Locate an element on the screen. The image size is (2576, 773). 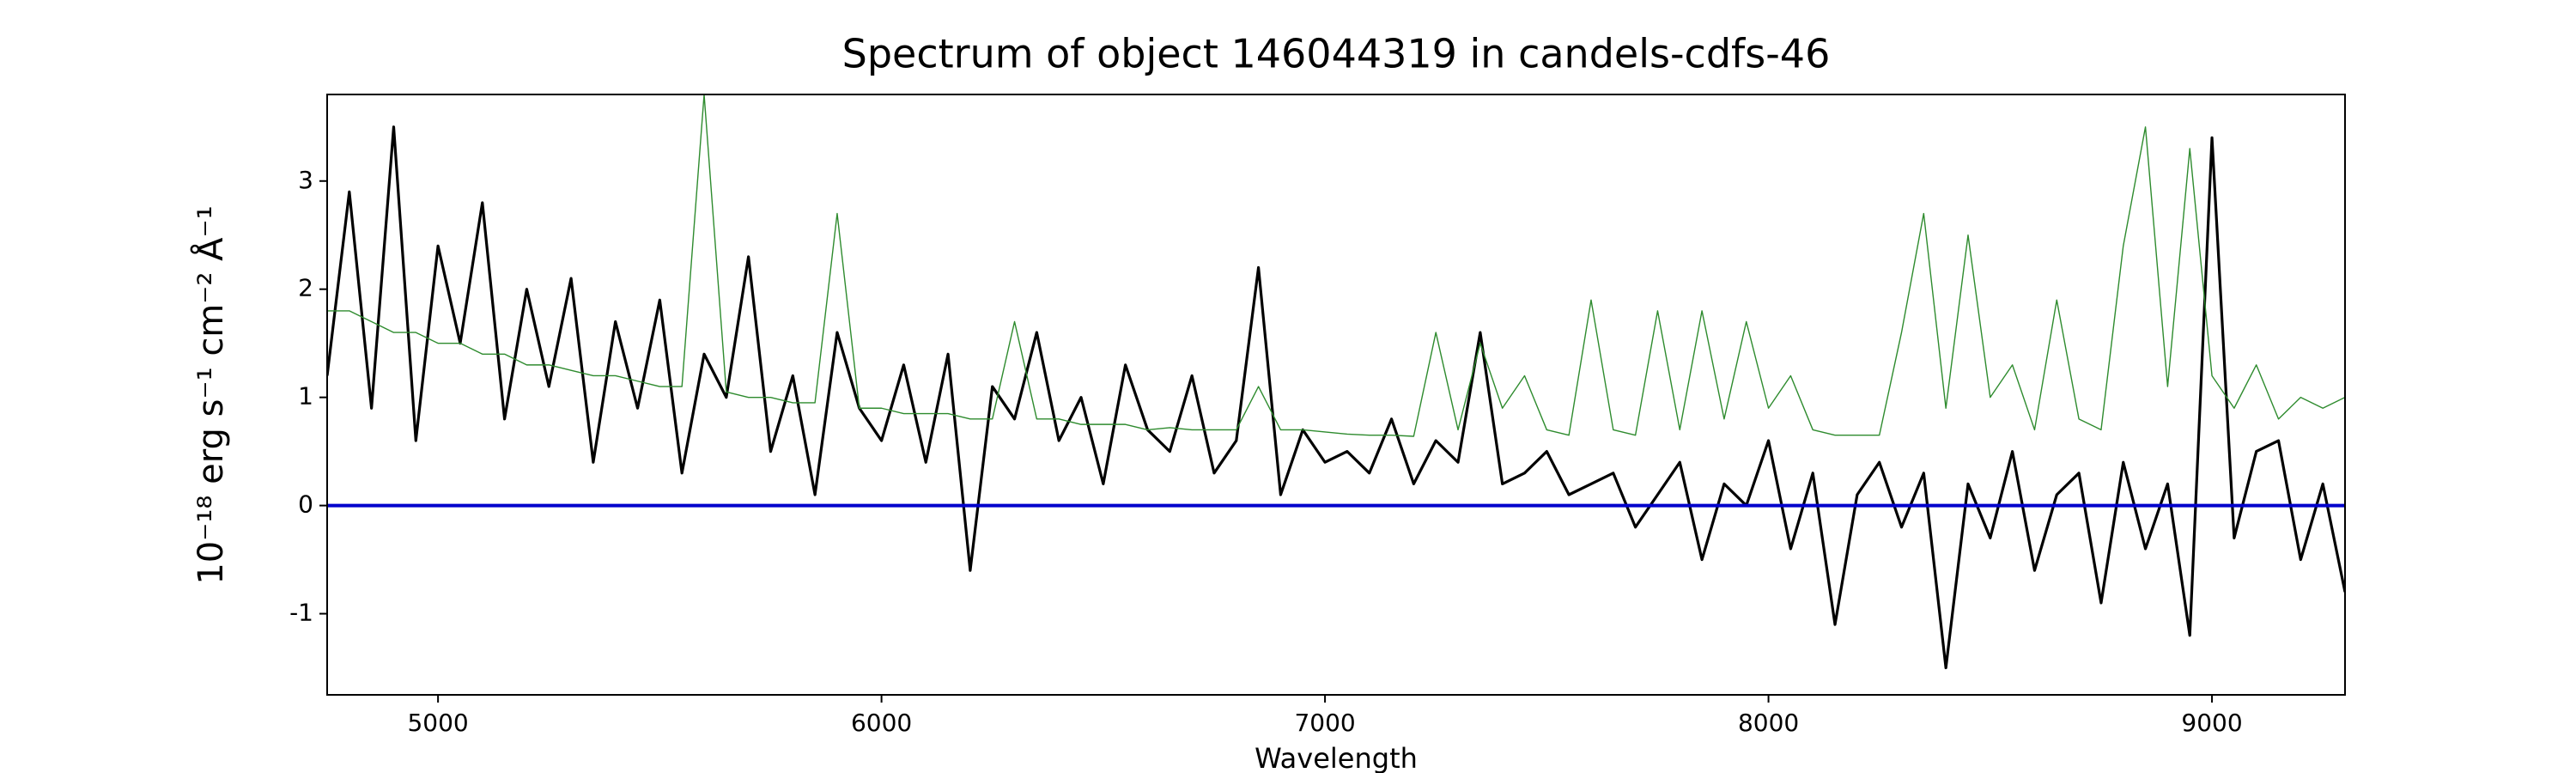
y-tick-label: 0 is located at coordinates (305, 504).